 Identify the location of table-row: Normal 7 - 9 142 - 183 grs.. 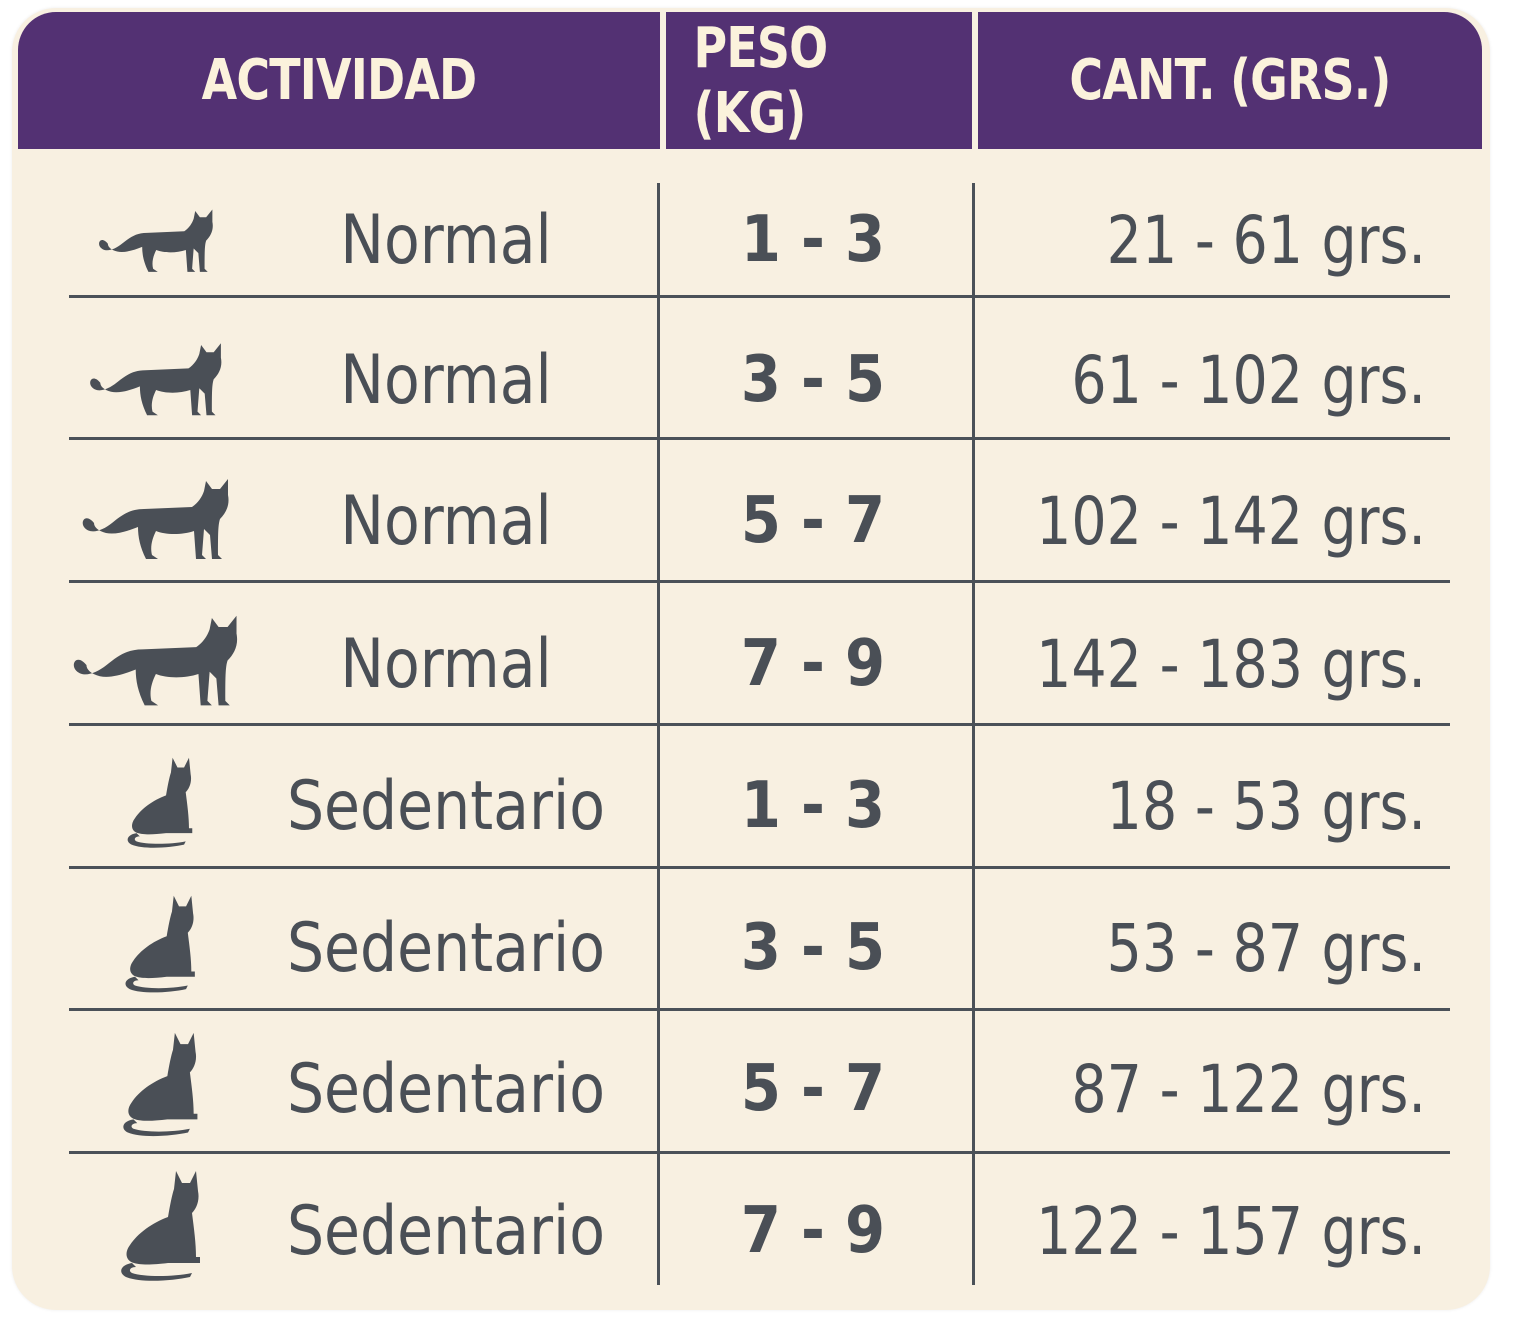
(751, 664).